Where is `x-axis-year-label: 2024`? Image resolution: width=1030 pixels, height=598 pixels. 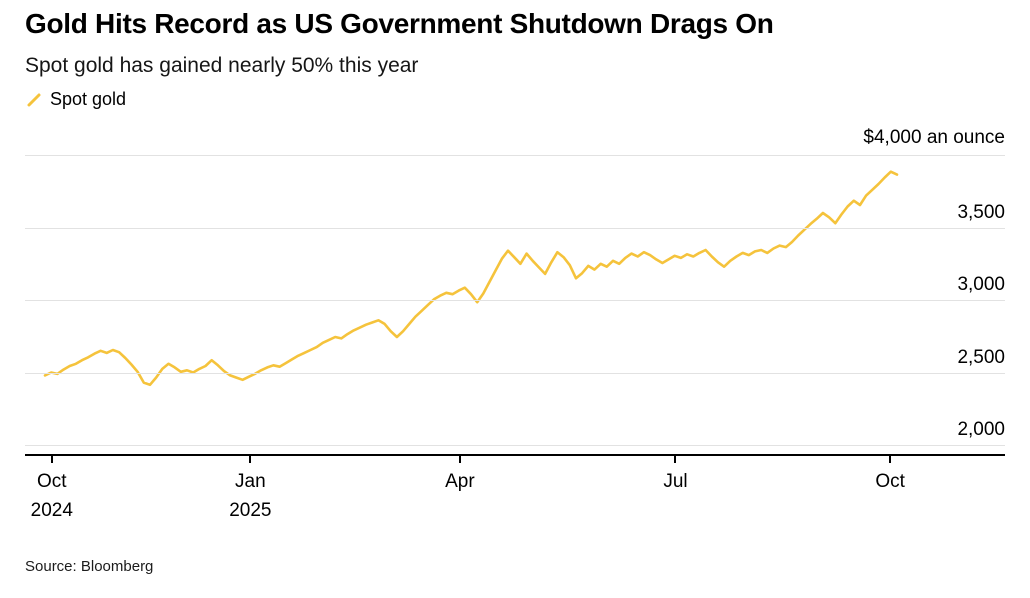
x-axis-year-label: 2024 is located at coordinates (51, 510).